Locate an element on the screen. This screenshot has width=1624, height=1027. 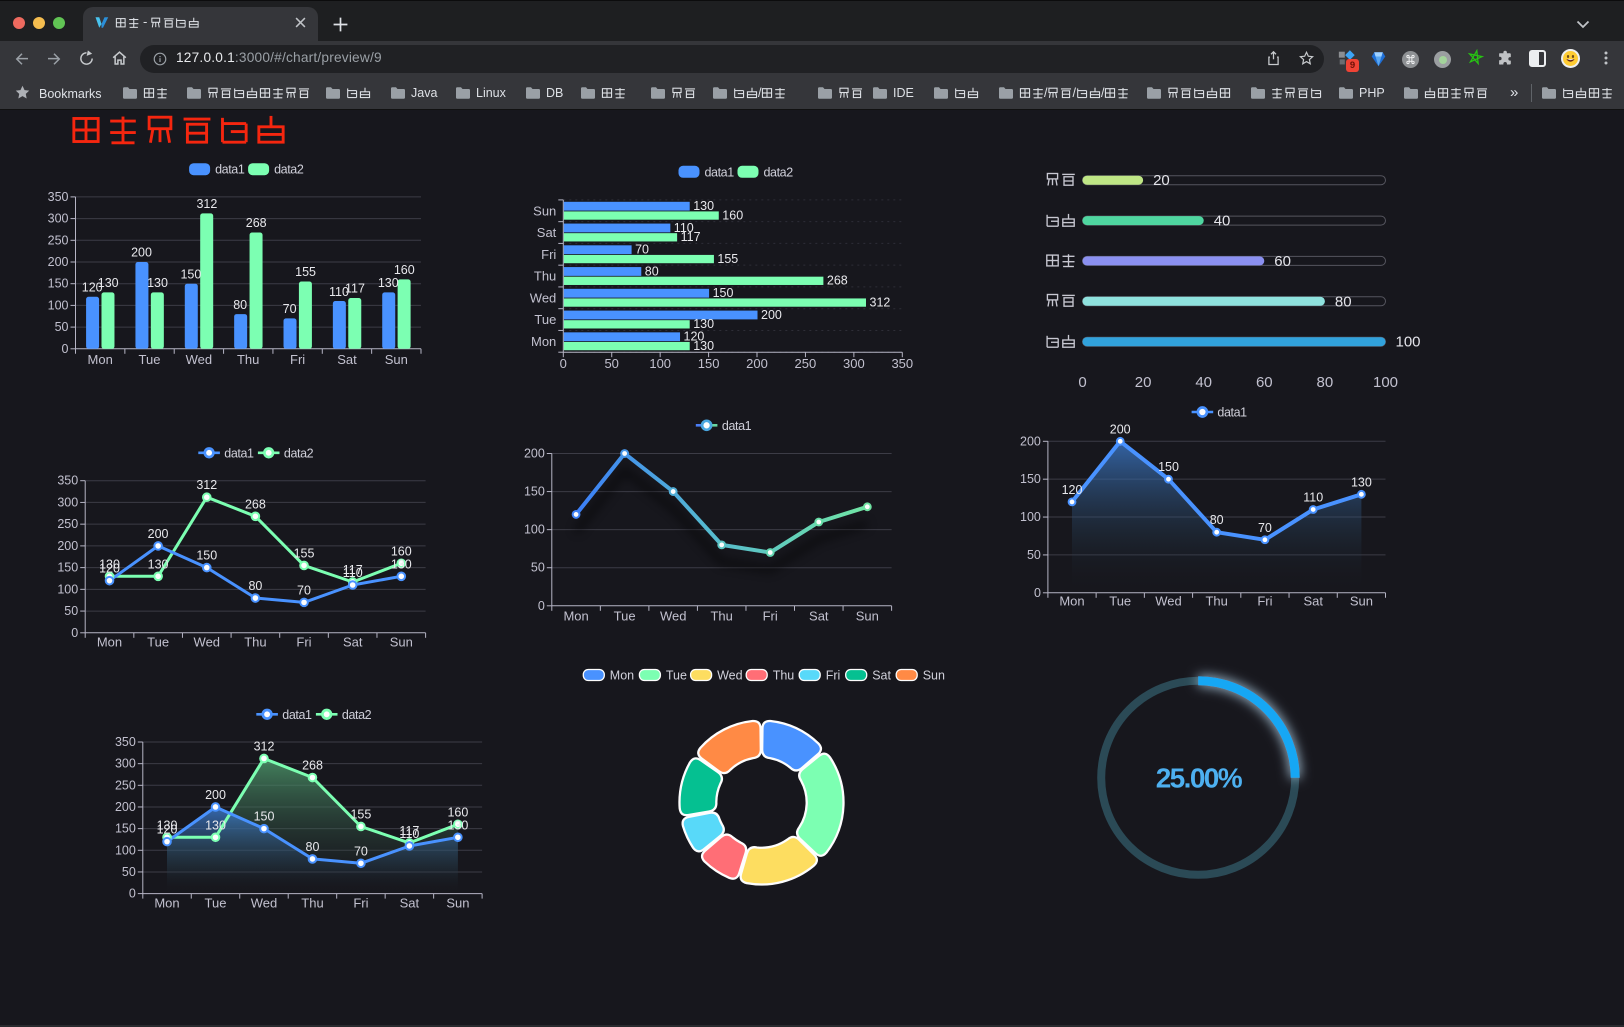
svg-text: Sat is located at coordinates (819, 616).